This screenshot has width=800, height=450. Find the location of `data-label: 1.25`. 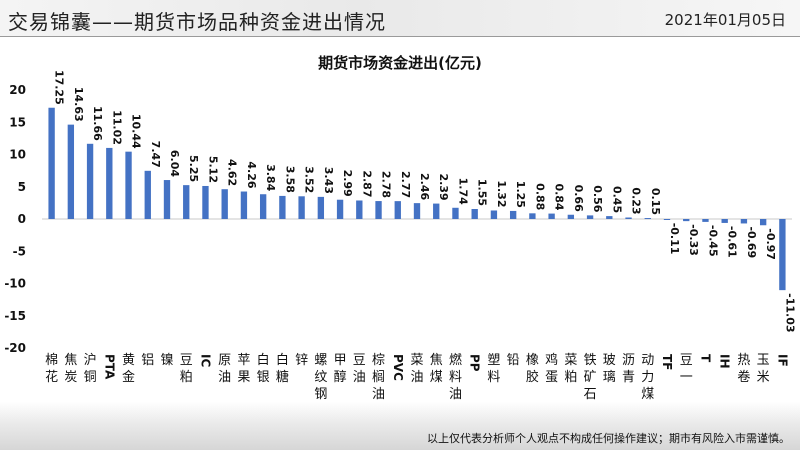

data-label: 1.25 is located at coordinates (520, 194).